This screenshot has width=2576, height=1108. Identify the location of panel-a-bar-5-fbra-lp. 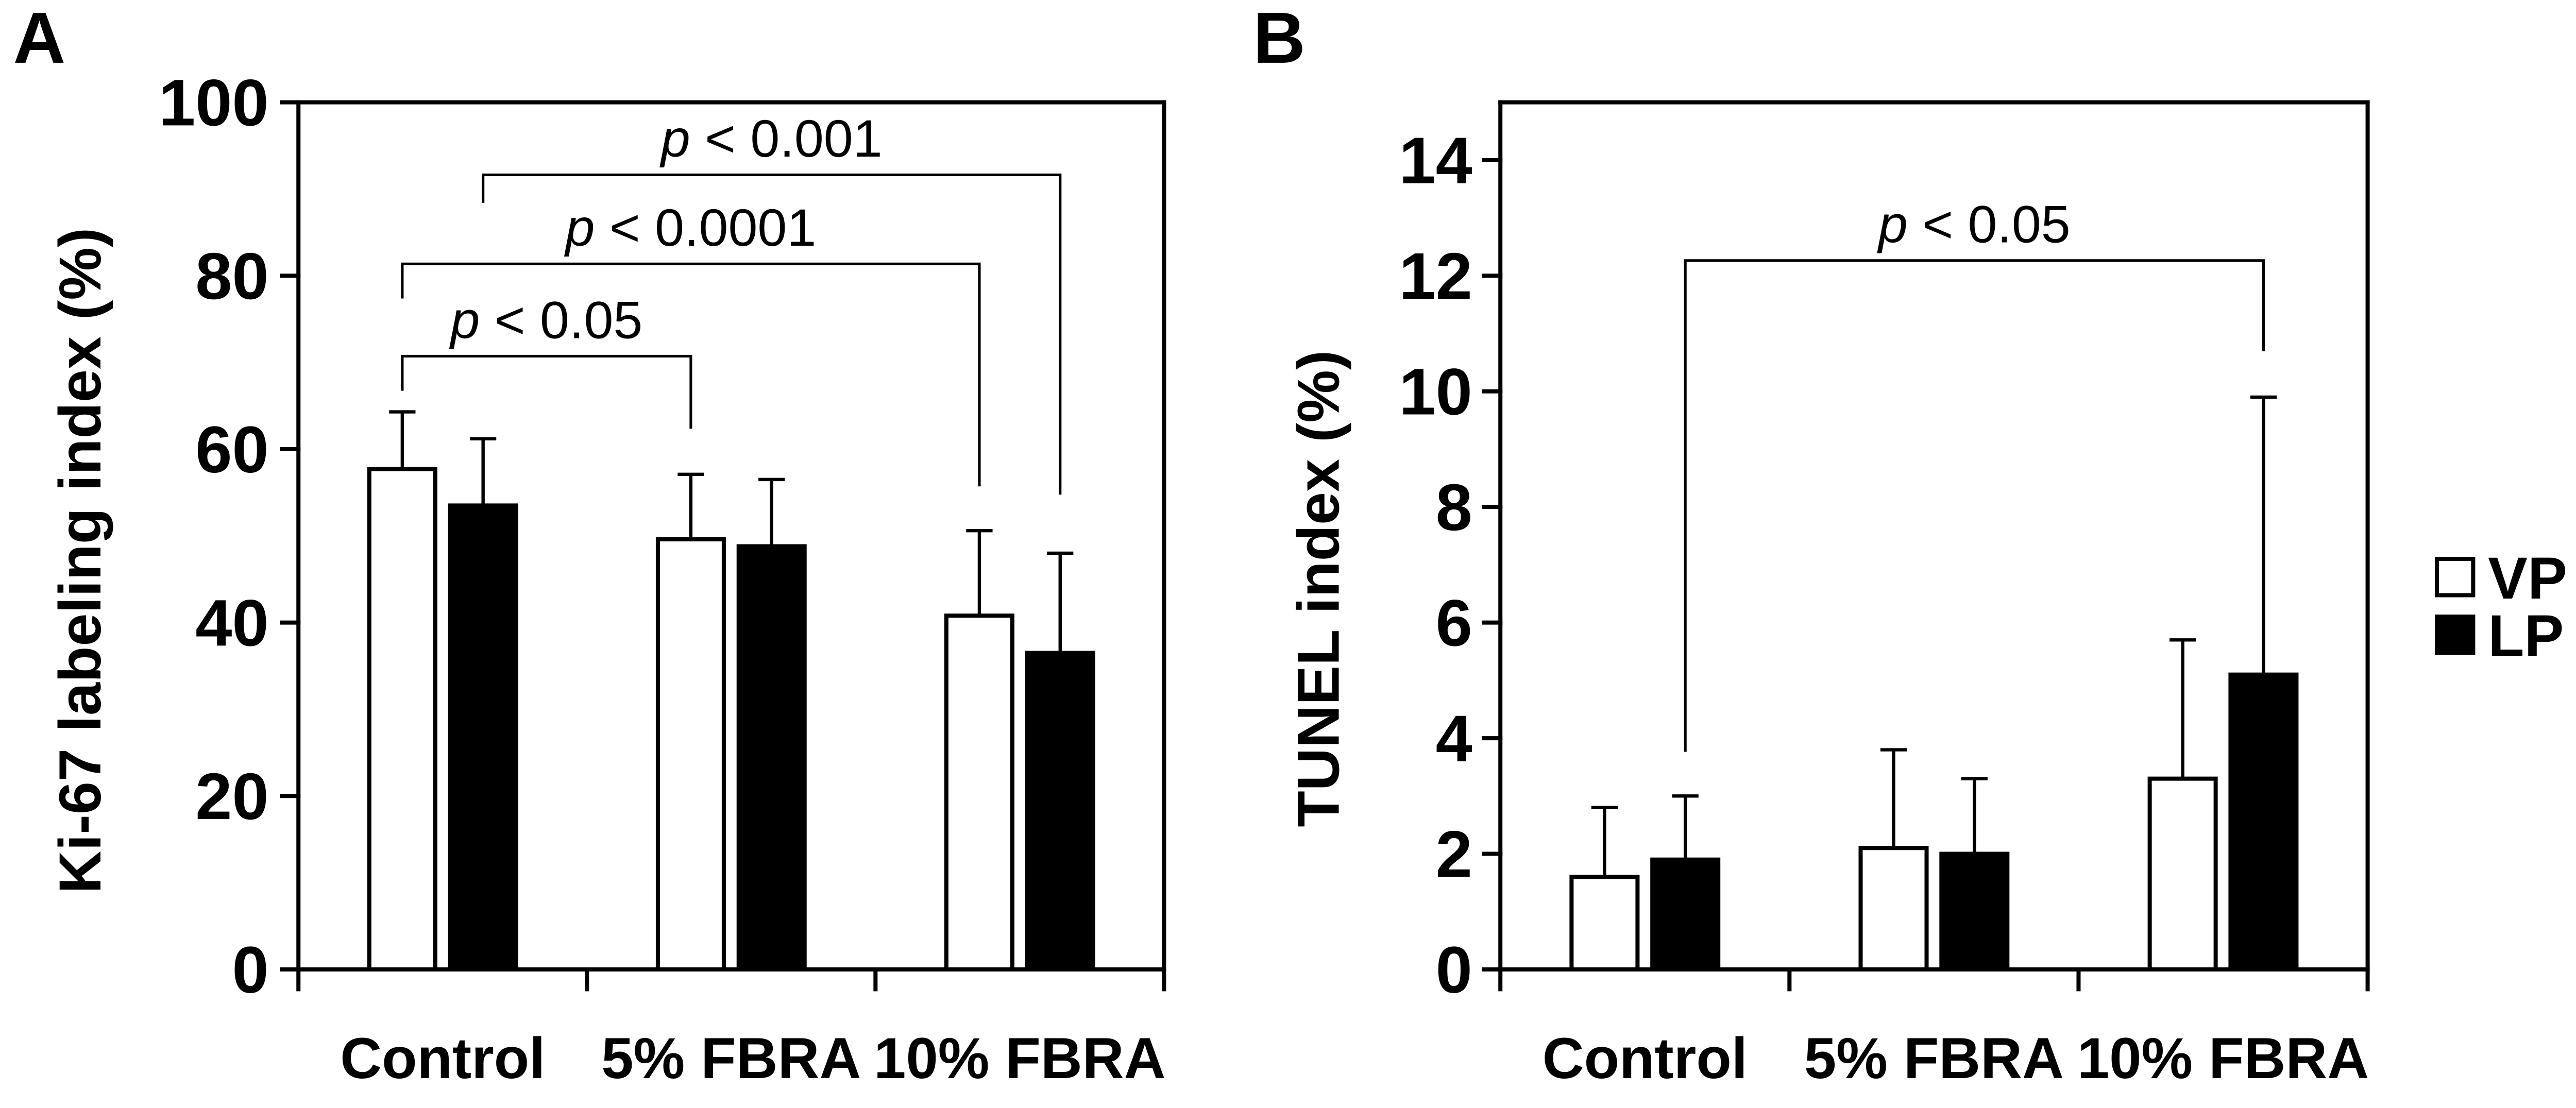
(771, 757).